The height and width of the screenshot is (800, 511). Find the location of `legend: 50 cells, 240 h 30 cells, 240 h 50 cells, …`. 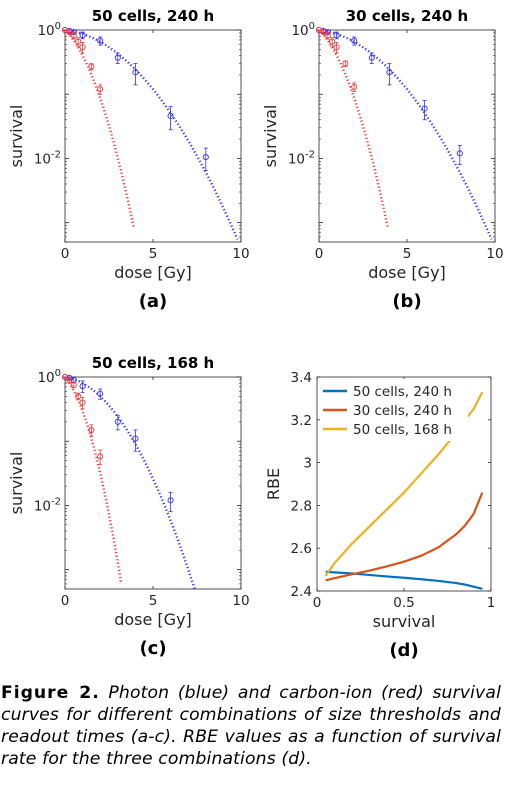

legend: 50 cells, 240 h 30 cells, 240 h 50 cells, … is located at coordinates (394, 410).